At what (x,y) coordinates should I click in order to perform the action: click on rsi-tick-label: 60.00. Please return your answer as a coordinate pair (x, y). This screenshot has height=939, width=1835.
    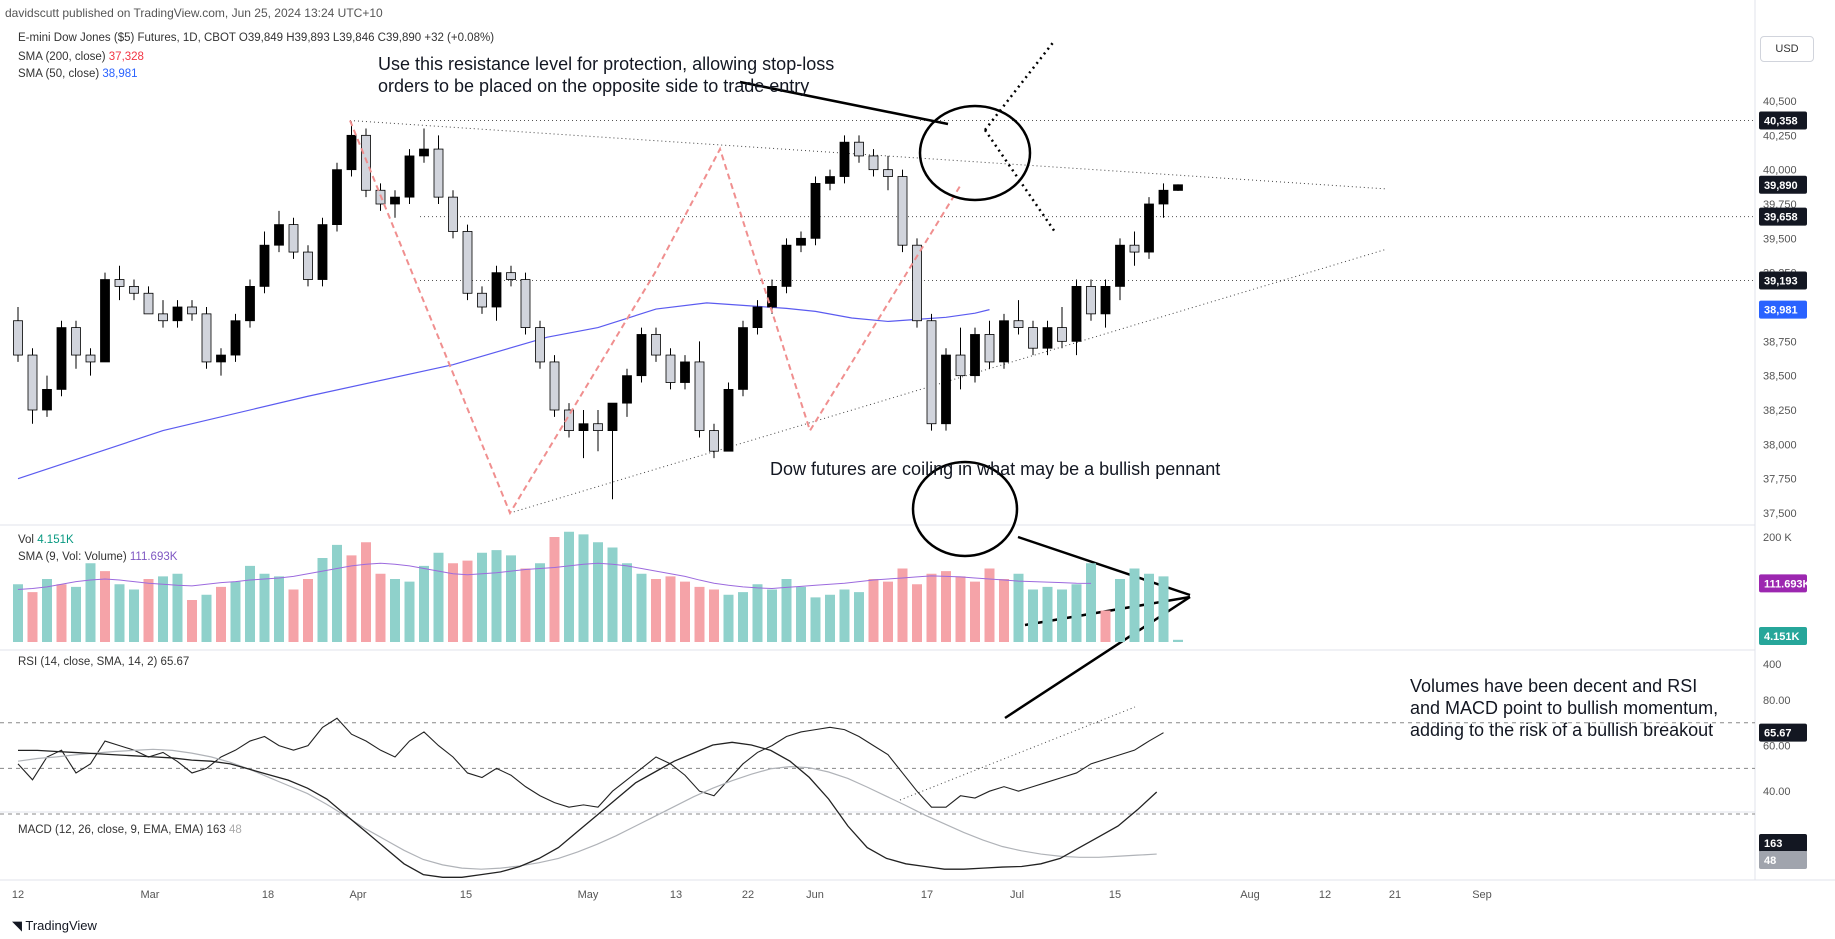
    Looking at the image, I should click on (1777, 747).